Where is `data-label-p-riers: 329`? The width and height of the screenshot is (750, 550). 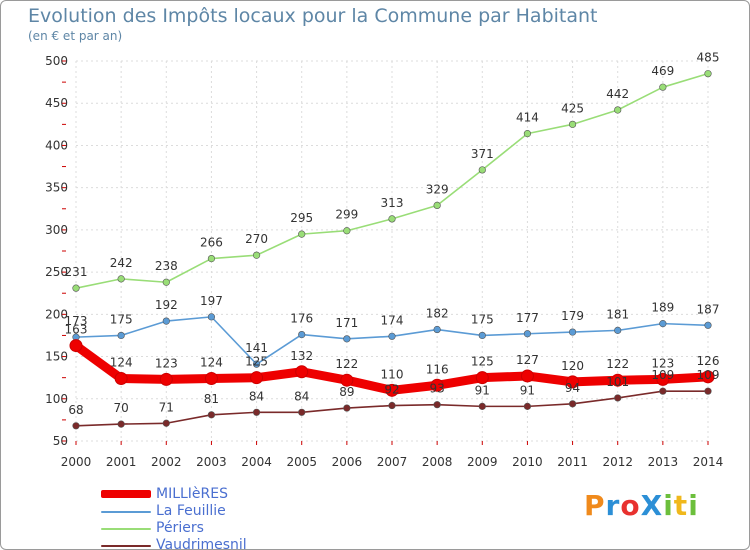
data-label-p-riers: 329 is located at coordinates (437, 189).